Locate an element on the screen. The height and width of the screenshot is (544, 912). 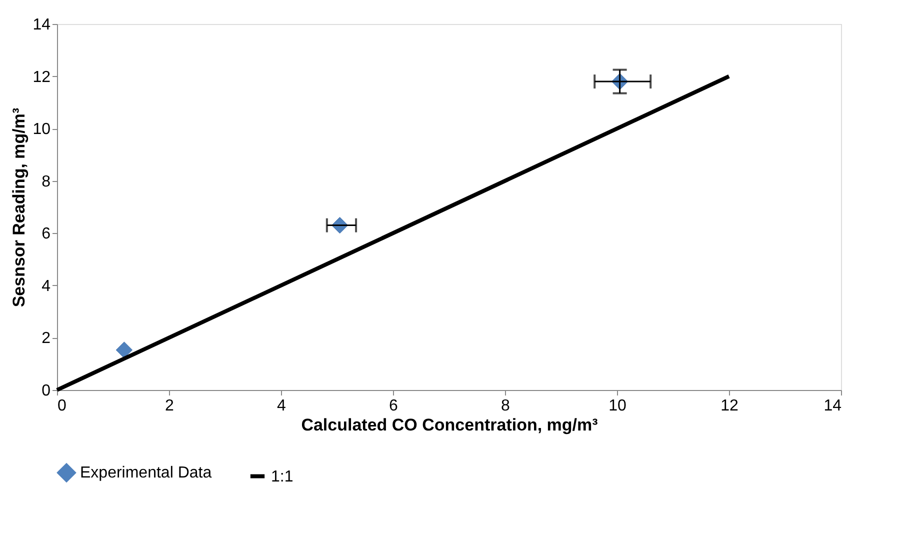
x-tick-label: 10 is located at coordinates (617, 406).